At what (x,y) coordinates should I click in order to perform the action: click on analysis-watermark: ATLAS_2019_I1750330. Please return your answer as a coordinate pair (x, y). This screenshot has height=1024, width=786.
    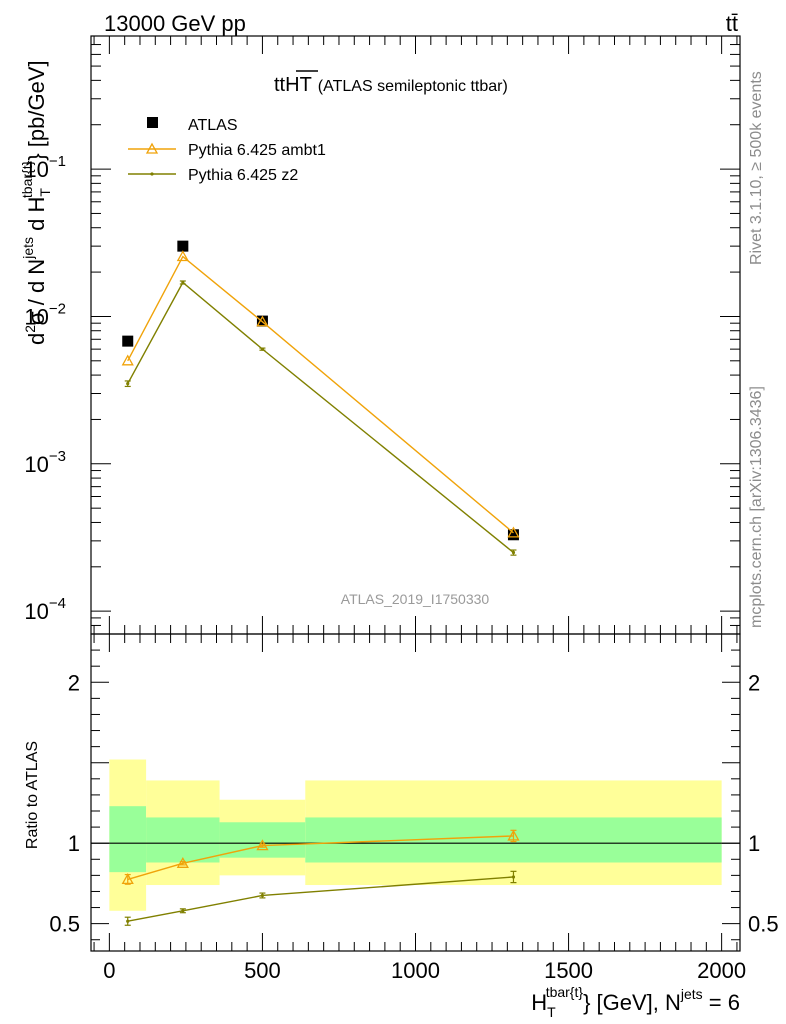
    Looking at the image, I should click on (415, 599).